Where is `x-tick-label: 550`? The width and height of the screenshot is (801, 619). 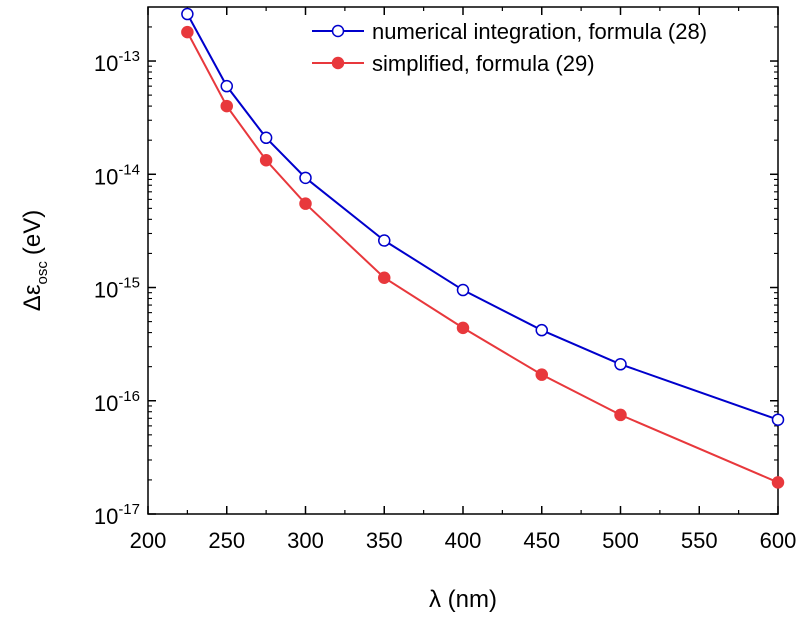
x-tick-label: 550 is located at coordinates (699, 540).